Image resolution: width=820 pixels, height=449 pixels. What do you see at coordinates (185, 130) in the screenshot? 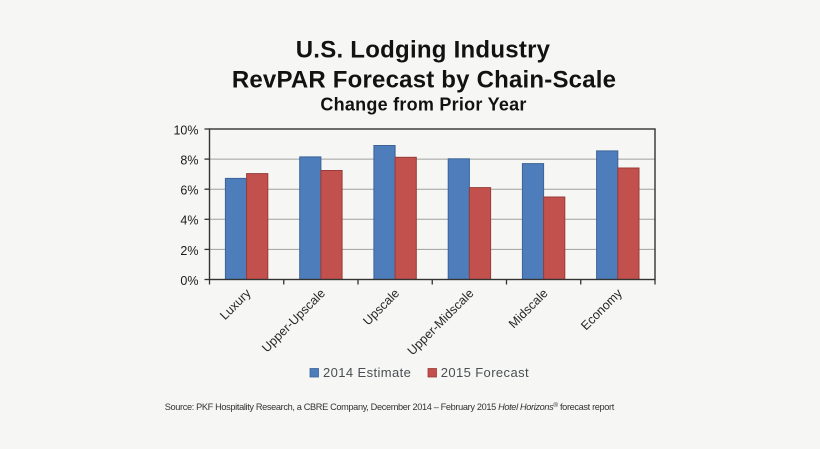
I see `svg-text: 10%` at bounding box center [185, 130].